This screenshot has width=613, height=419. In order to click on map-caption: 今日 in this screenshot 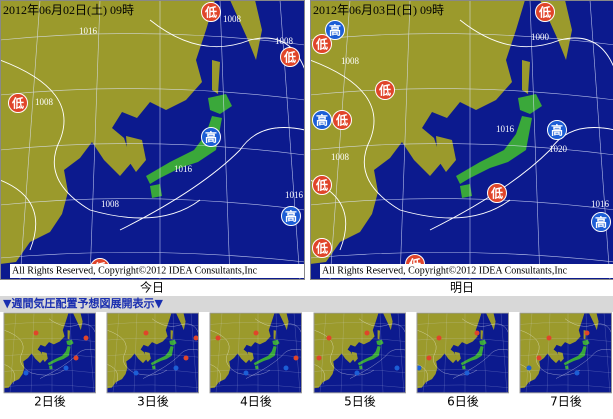, I will do `click(152, 287)`.